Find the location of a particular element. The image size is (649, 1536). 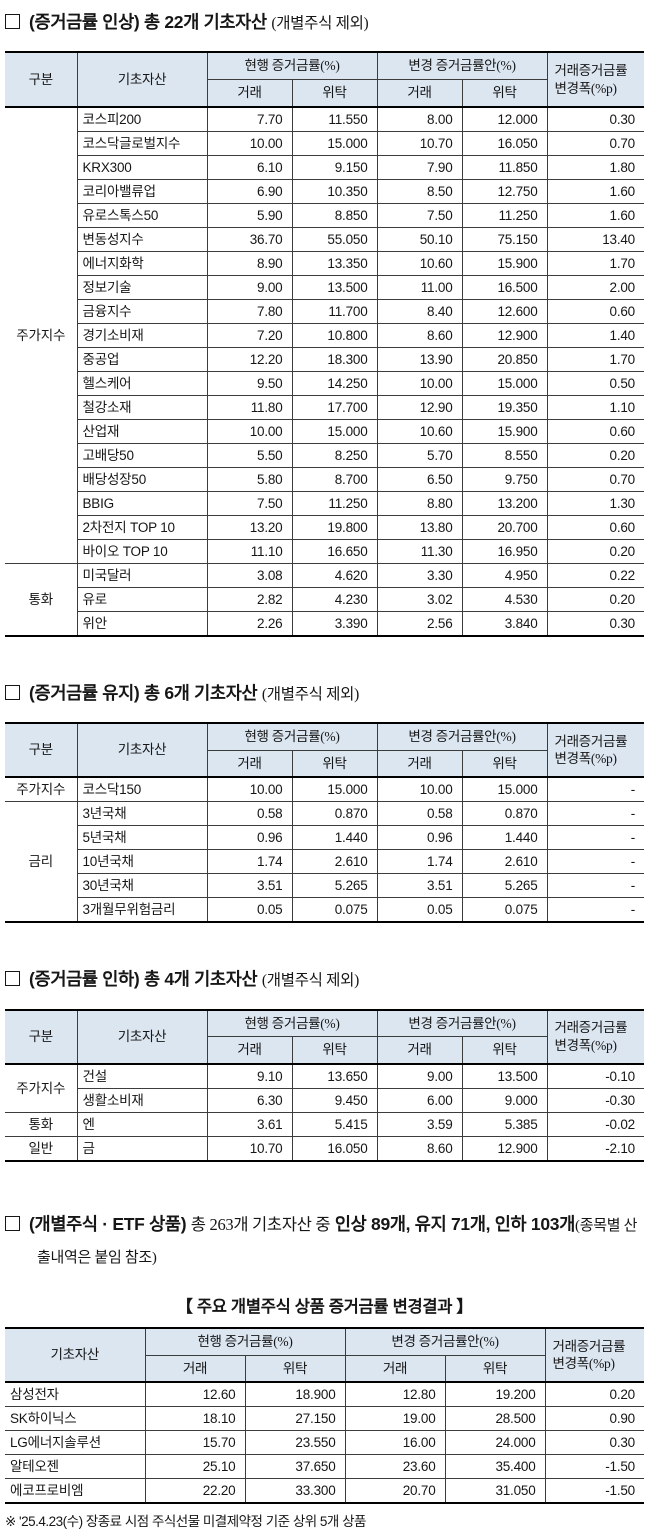

value-cell: 2.00 is located at coordinates (595, 287).